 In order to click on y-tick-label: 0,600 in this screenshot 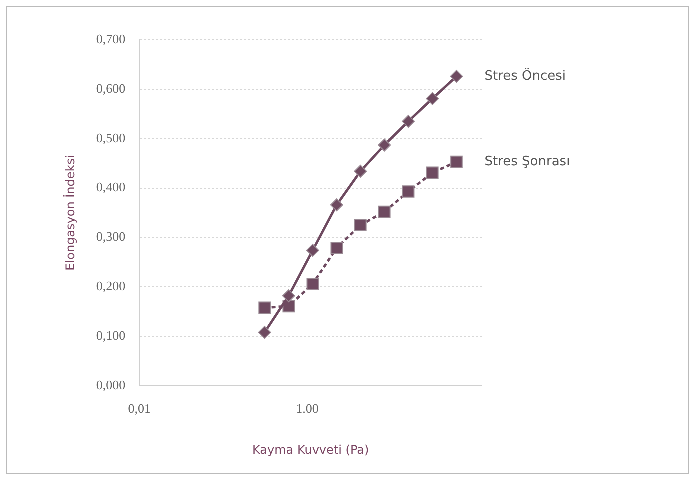, I will do `click(111, 88)`.